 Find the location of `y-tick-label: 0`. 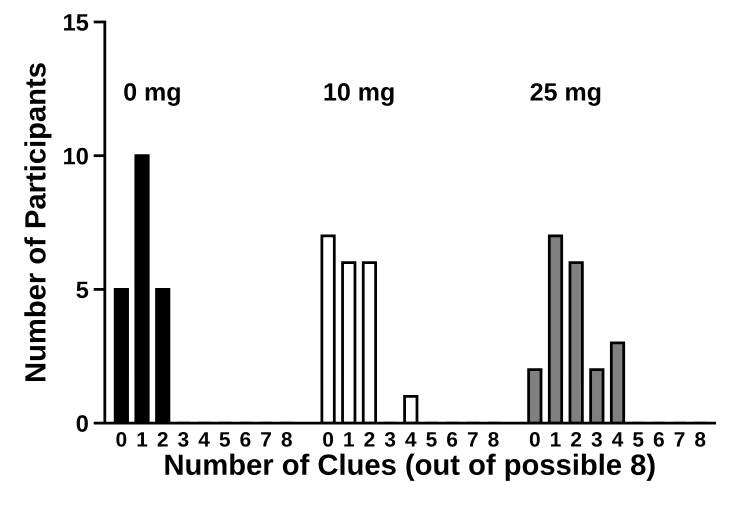

y-tick-label: 0 is located at coordinates (82, 423).